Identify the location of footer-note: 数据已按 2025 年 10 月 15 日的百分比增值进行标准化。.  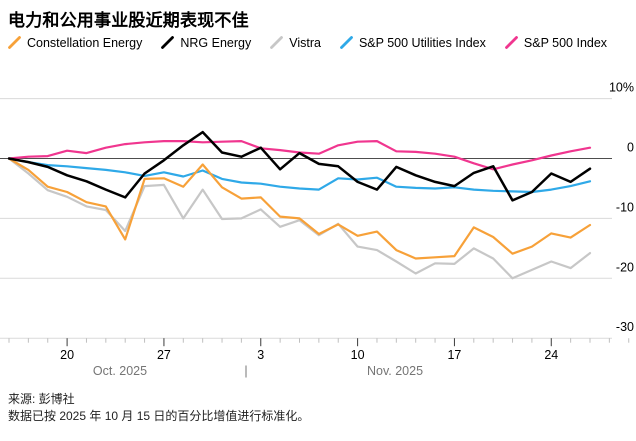
(159, 416).